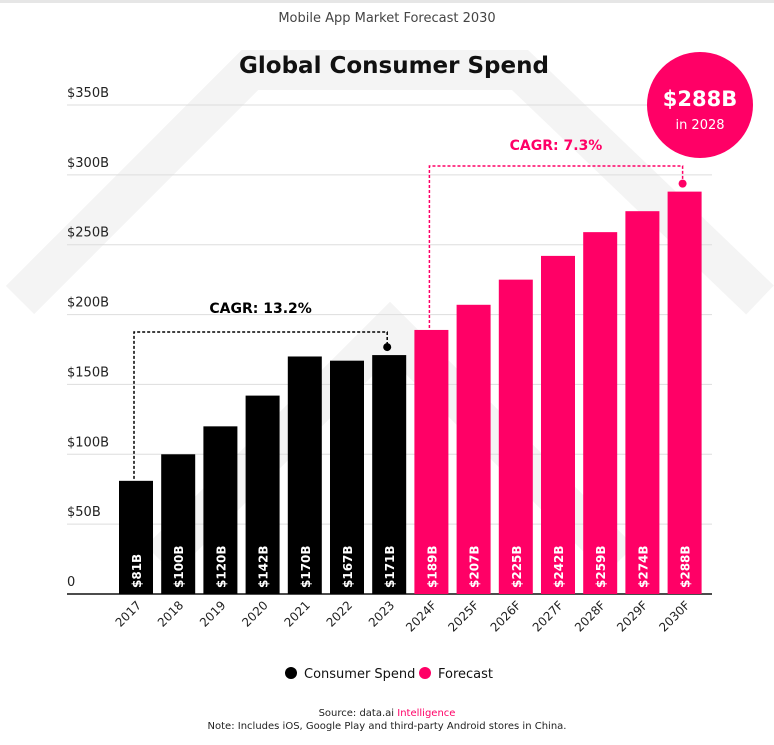 The width and height of the screenshot is (774, 745). What do you see at coordinates (254, 613) in the screenshot?
I see `x-tick-label: 2020` at bounding box center [254, 613].